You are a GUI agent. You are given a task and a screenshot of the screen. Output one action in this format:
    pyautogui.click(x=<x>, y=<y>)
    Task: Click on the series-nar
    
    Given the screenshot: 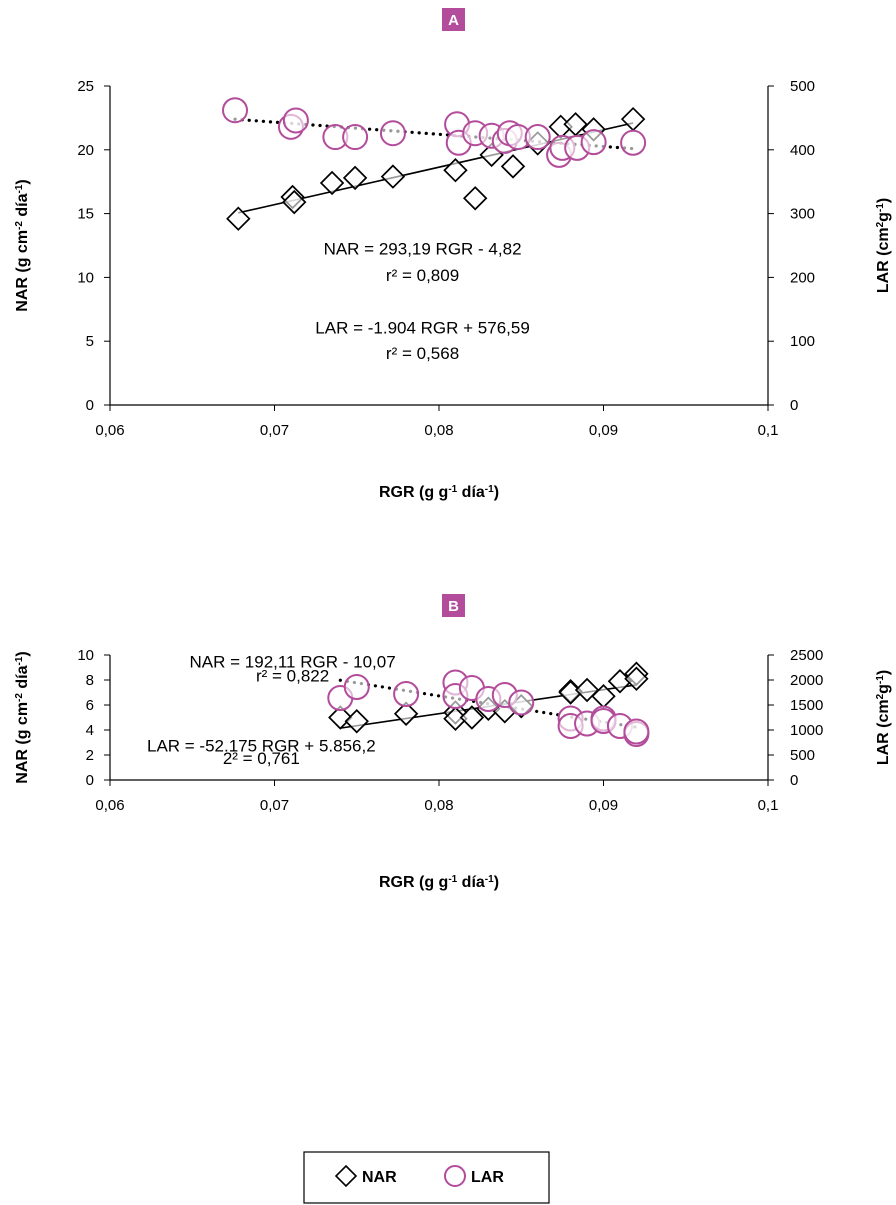 What is the action you would take?
    pyautogui.click(x=436, y=168)
    